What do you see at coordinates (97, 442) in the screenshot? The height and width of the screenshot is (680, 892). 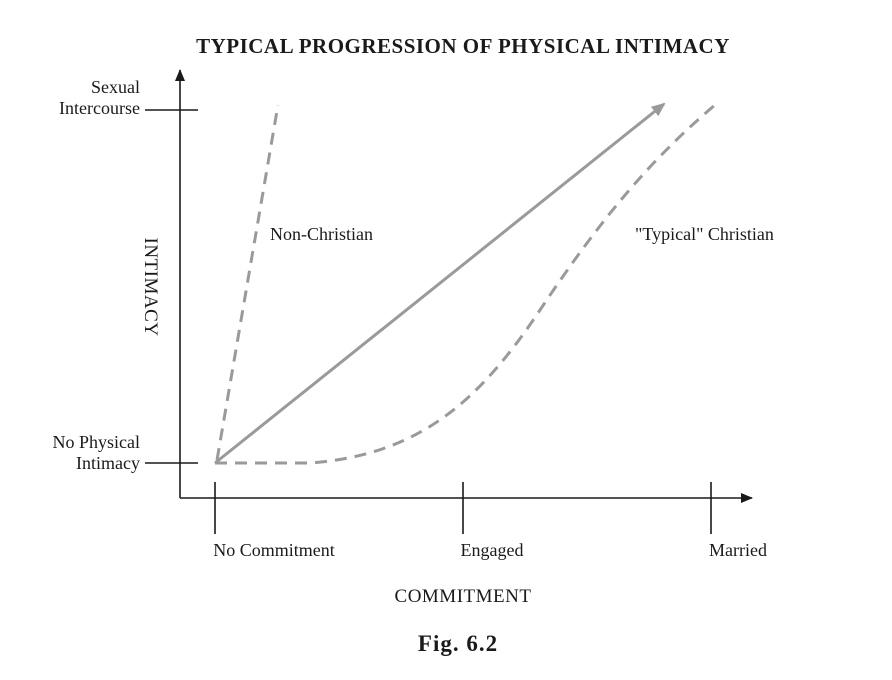 I see `y-level-bottom-line1: No Physical` at bounding box center [97, 442].